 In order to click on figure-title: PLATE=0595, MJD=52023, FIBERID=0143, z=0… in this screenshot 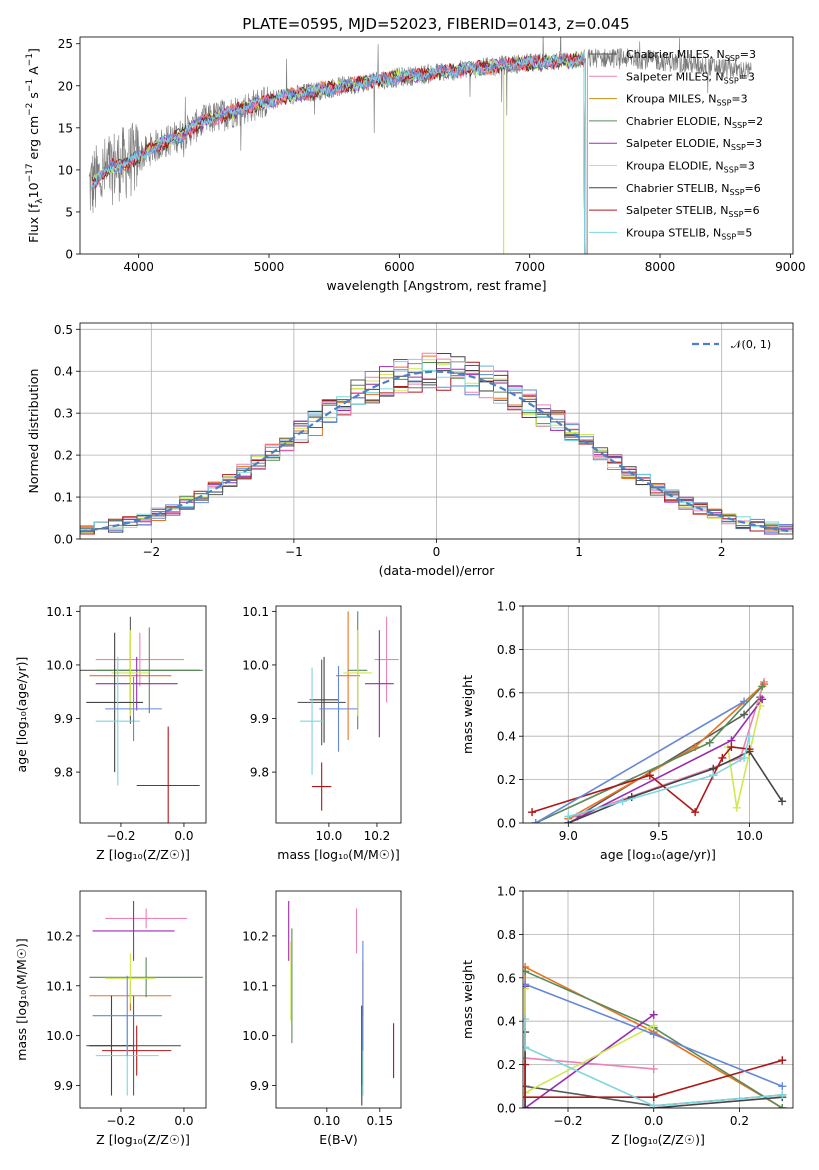, I will do `click(435, 24)`.